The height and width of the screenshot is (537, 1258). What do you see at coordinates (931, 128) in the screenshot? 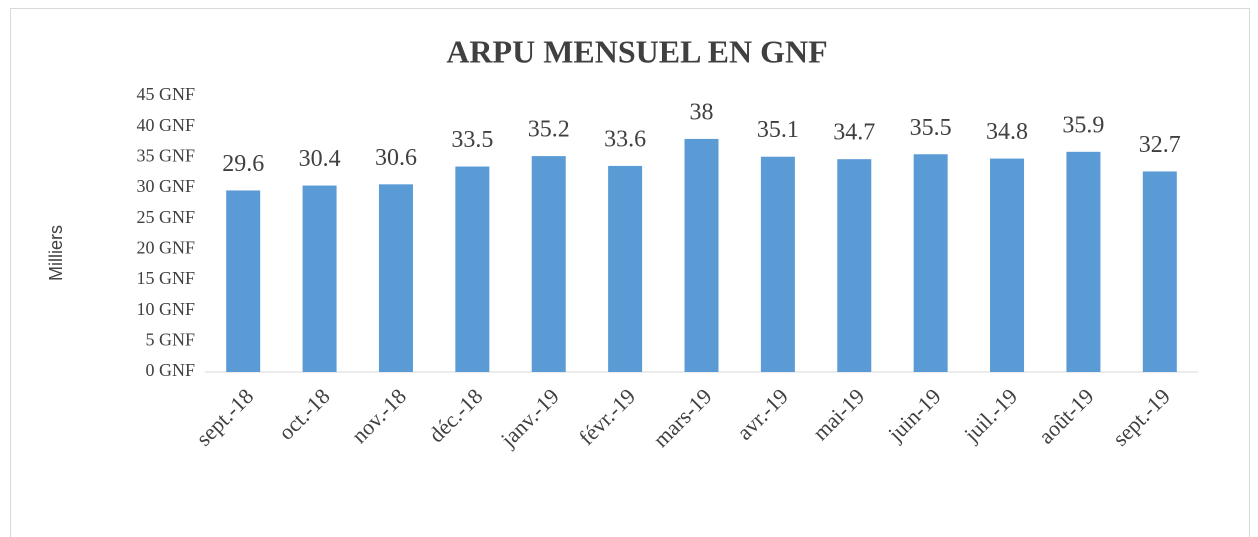
I see `data-label: 35.5` at bounding box center [931, 128].